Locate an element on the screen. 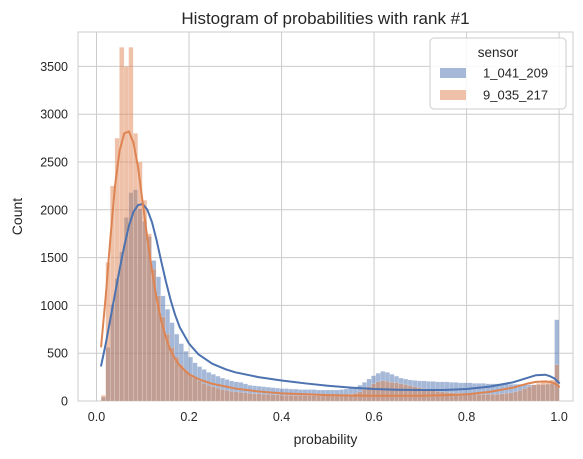 Image resolution: width=583 pixels, height=459 pixels. y-tick-label: 1000 is located at coordinates (54, 306).